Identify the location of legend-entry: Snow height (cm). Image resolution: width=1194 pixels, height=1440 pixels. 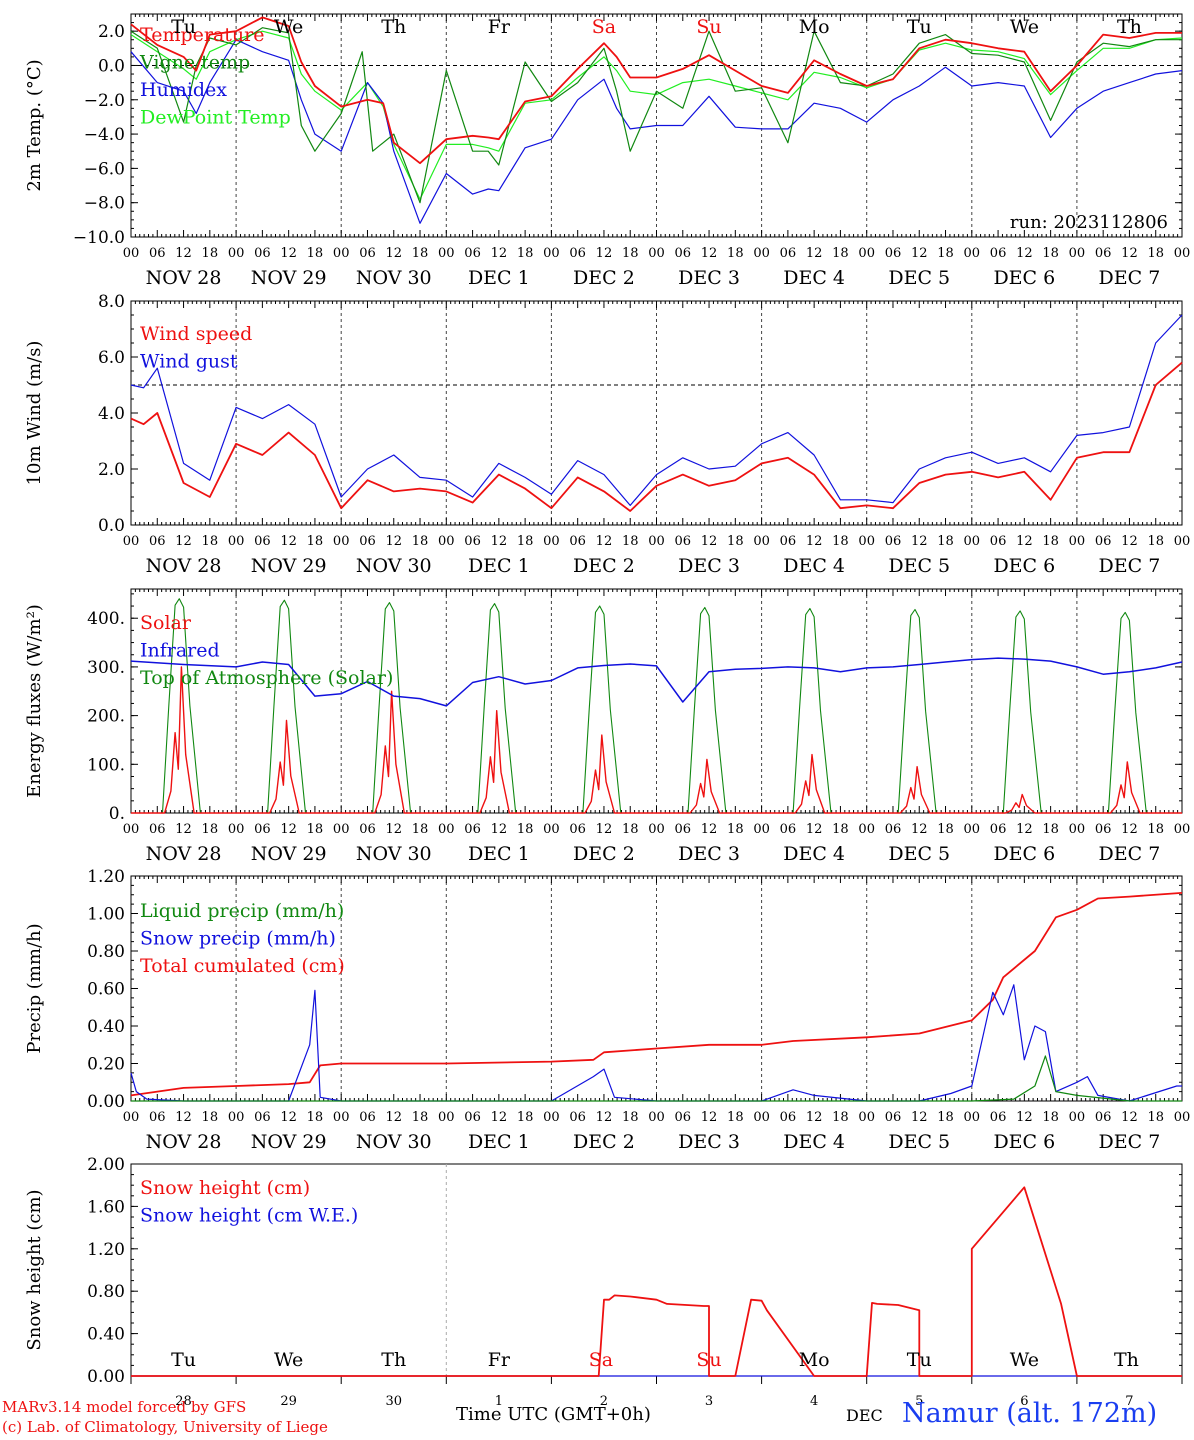
(225, 1188).